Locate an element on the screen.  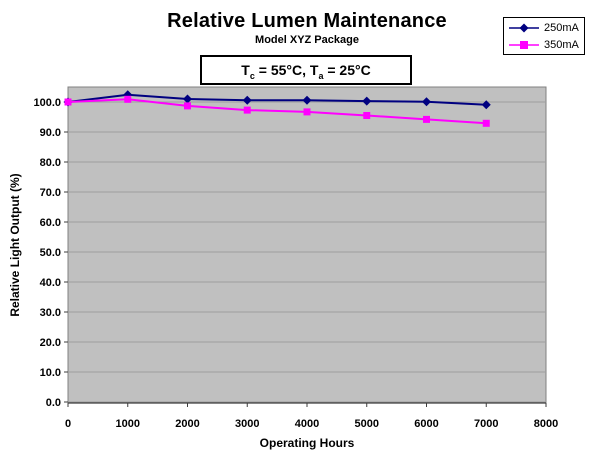
x-tick-label: 3000 is located at coordinates (247, 424).